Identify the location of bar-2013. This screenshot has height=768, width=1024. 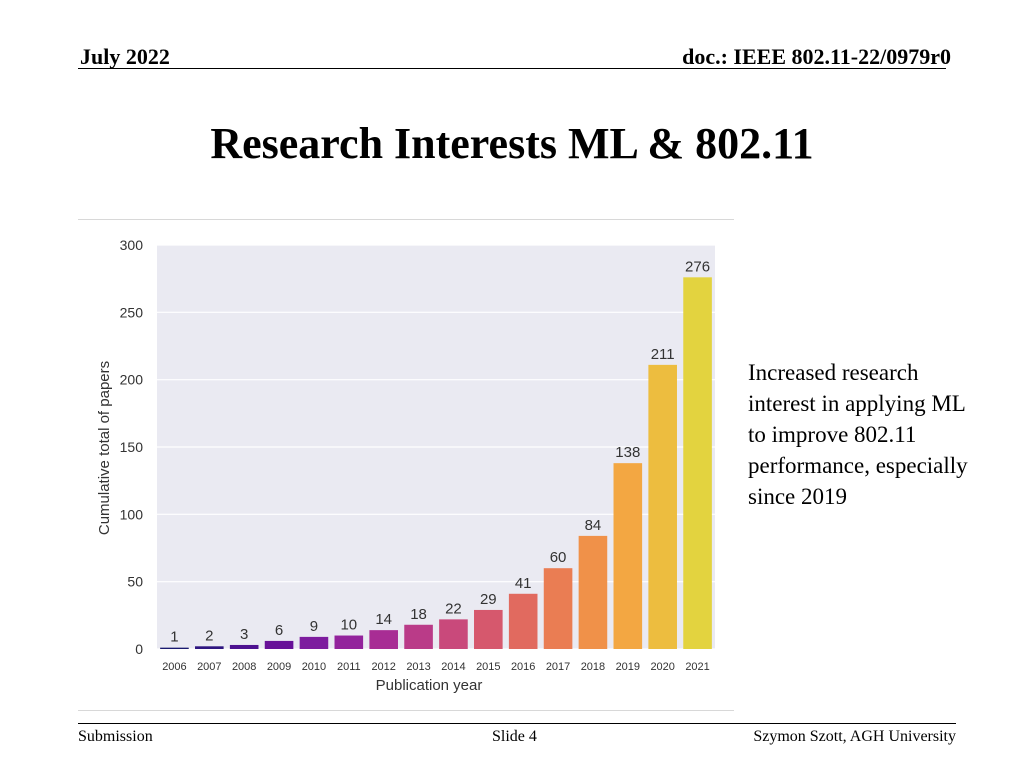
(418, 636).